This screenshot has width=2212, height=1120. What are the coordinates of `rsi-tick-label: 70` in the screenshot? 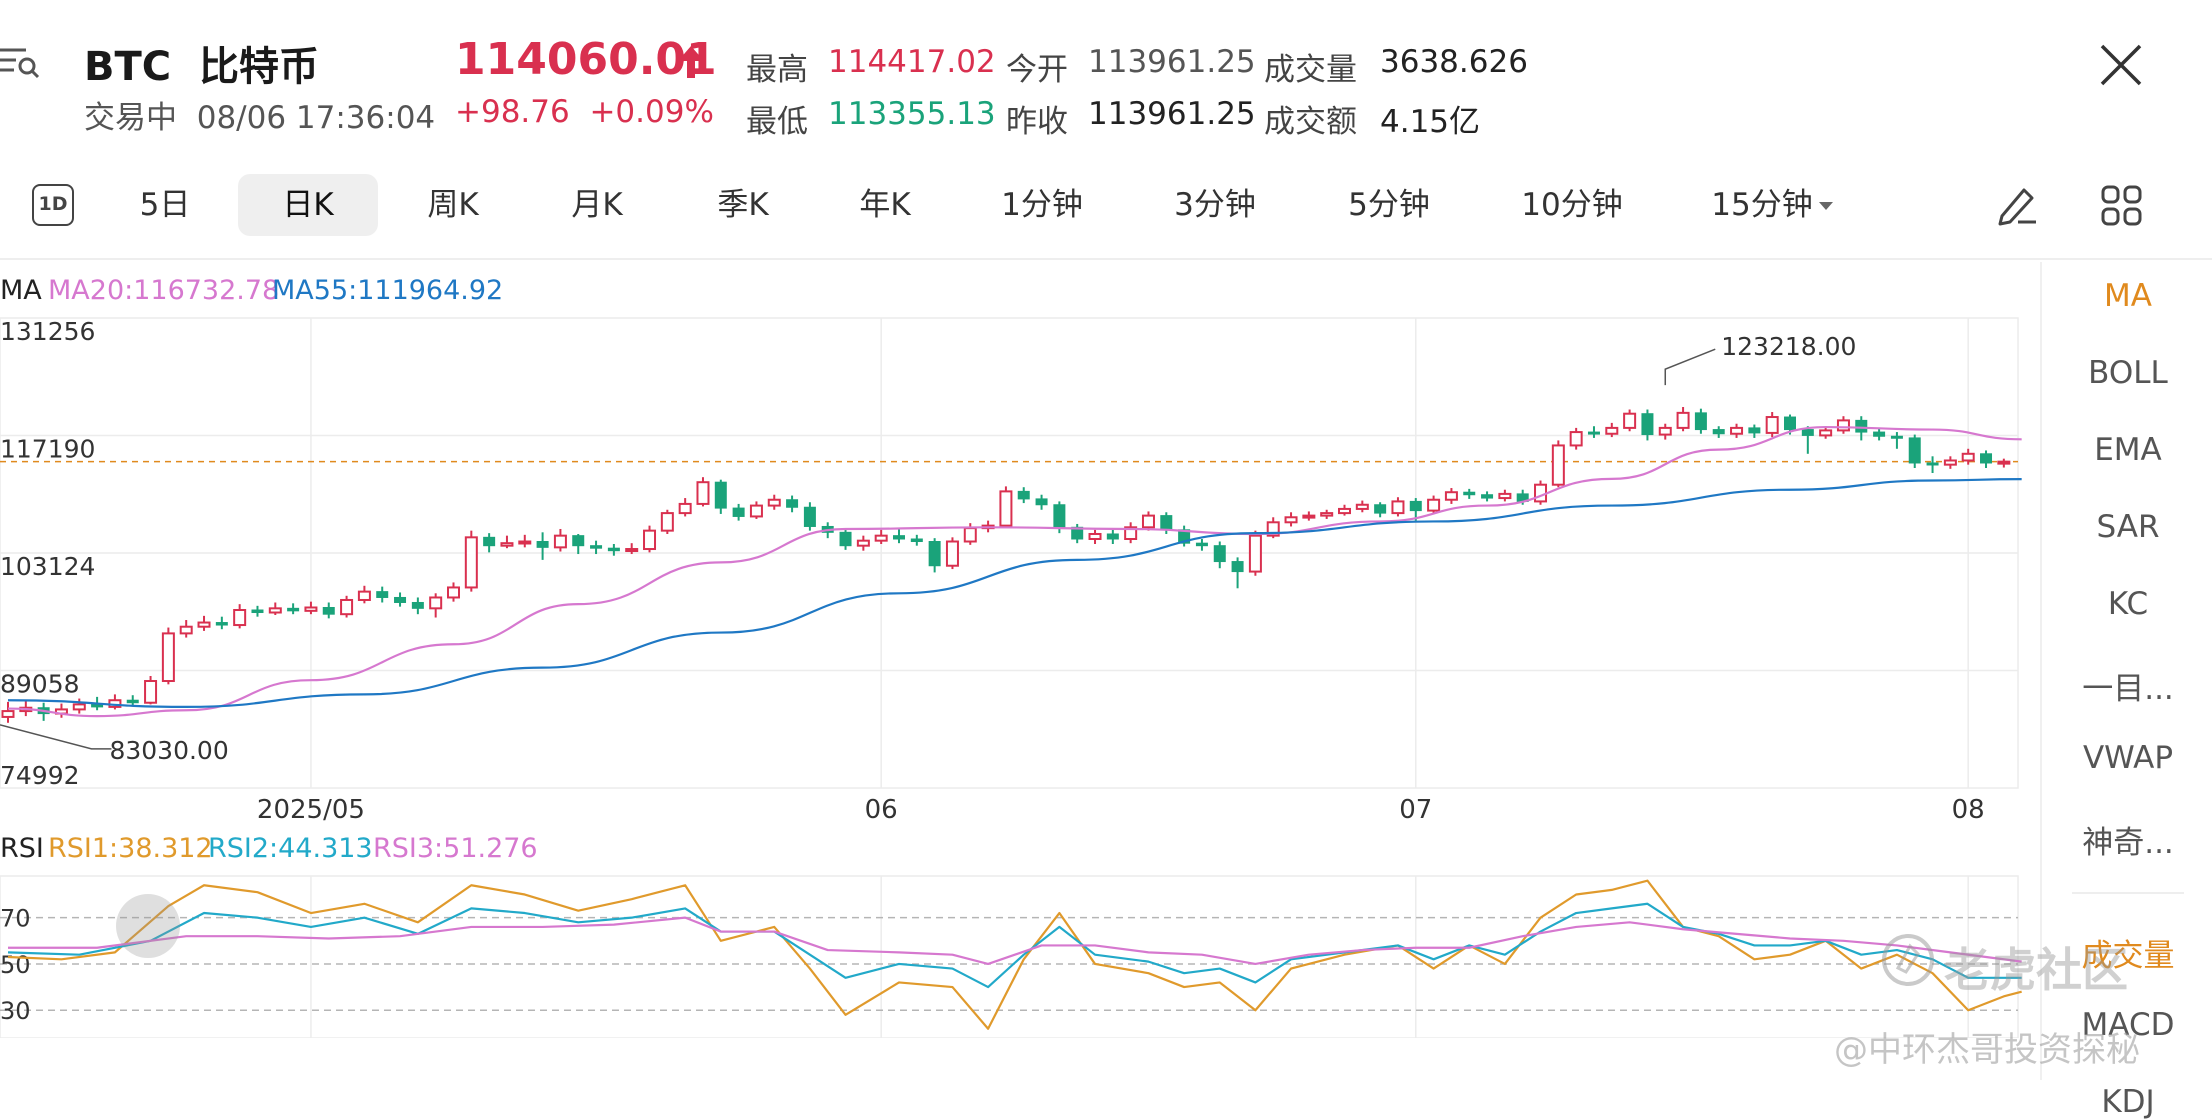 It's located at (15, 919).